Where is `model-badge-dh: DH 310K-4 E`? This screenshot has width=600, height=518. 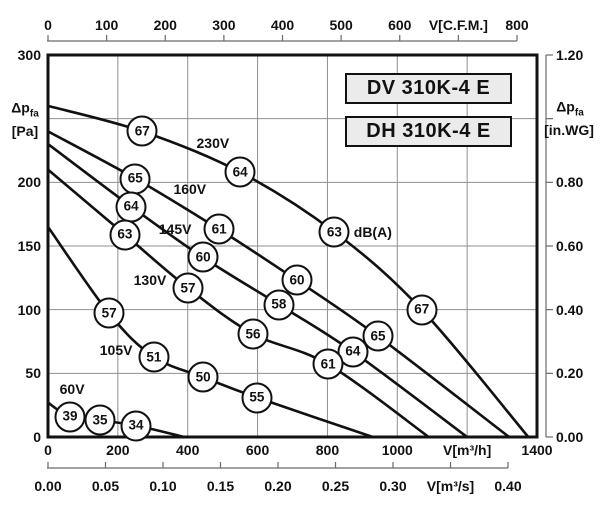
model-badge-dh: DH 310K-4 E is located at coordinates (428, 131).